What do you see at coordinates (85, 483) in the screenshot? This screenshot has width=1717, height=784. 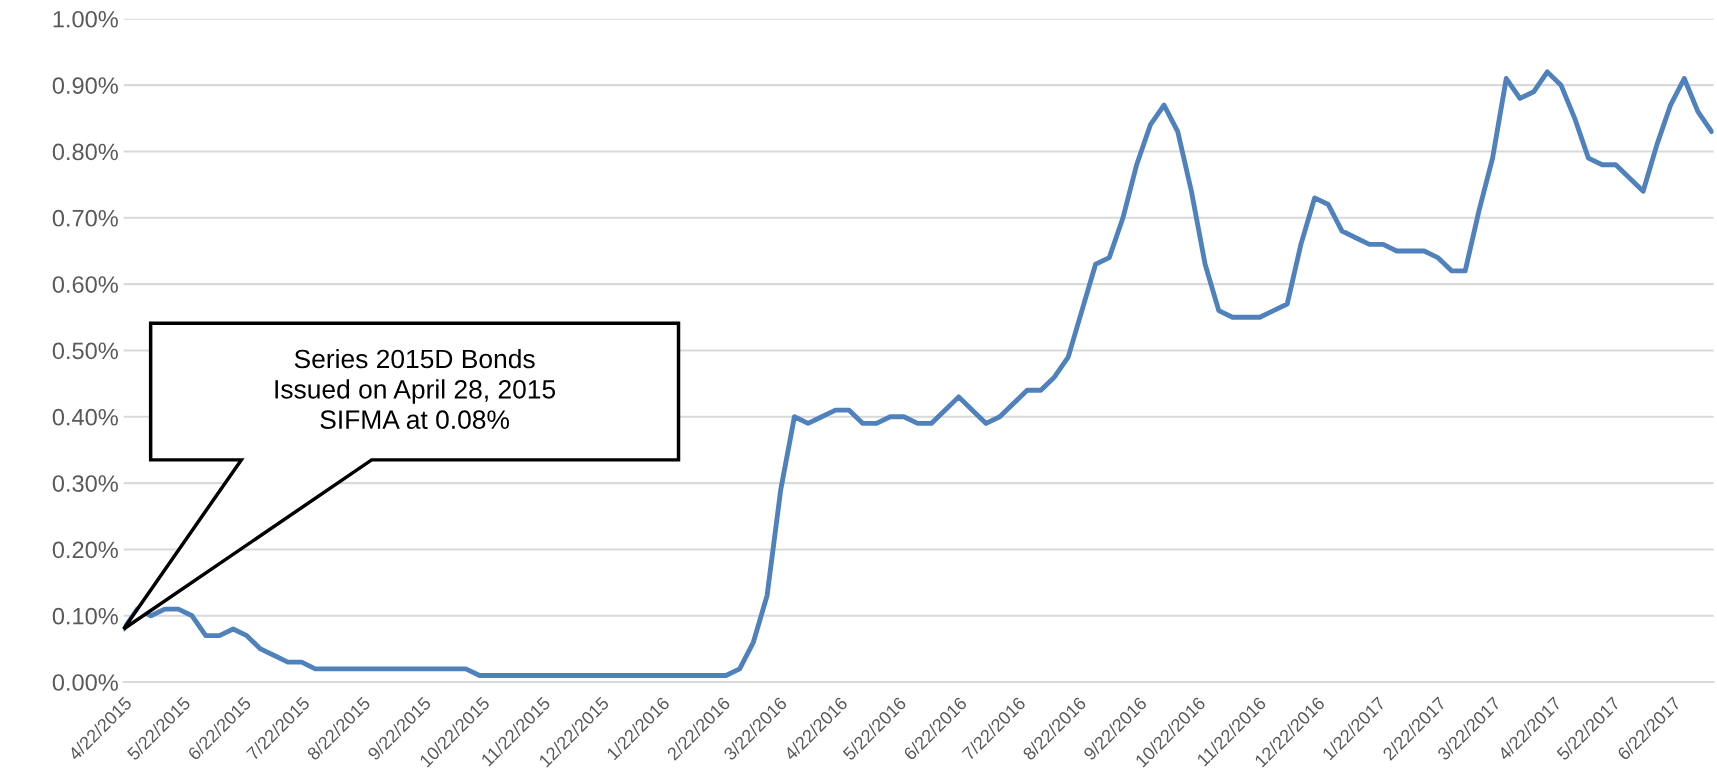 I see `y-tick-label: 0.30%` at bounding box center [85, 483].